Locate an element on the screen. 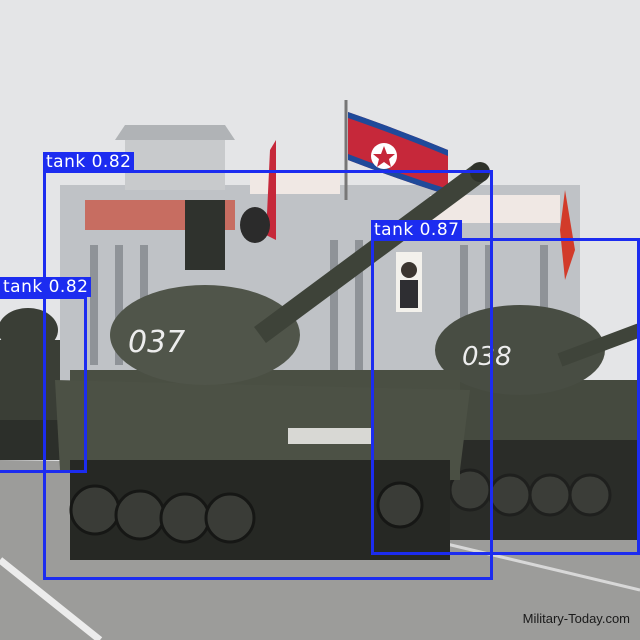 Image resolution: width=640 pixels, height=640 pixels. detection-label-2: tank 0.87 is located at coordinates (417, 230).